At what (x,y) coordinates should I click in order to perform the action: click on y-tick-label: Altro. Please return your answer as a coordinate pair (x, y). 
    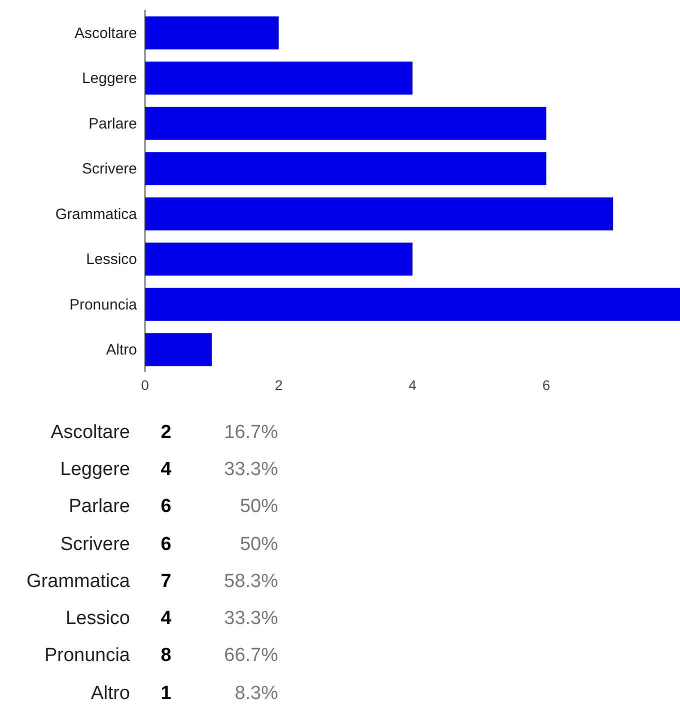
    Looking at the image, I should click on (121, 350).